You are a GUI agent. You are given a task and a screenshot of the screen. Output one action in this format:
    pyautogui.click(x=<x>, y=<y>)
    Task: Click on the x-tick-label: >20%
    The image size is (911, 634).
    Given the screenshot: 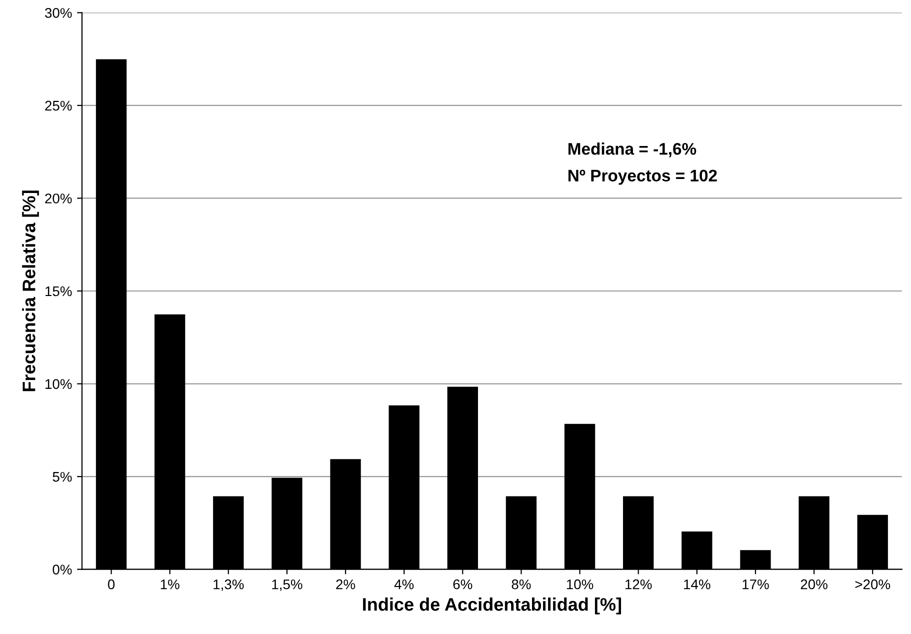 What is the action you would take?
    pyautogui.click(x=872, y=584)
    